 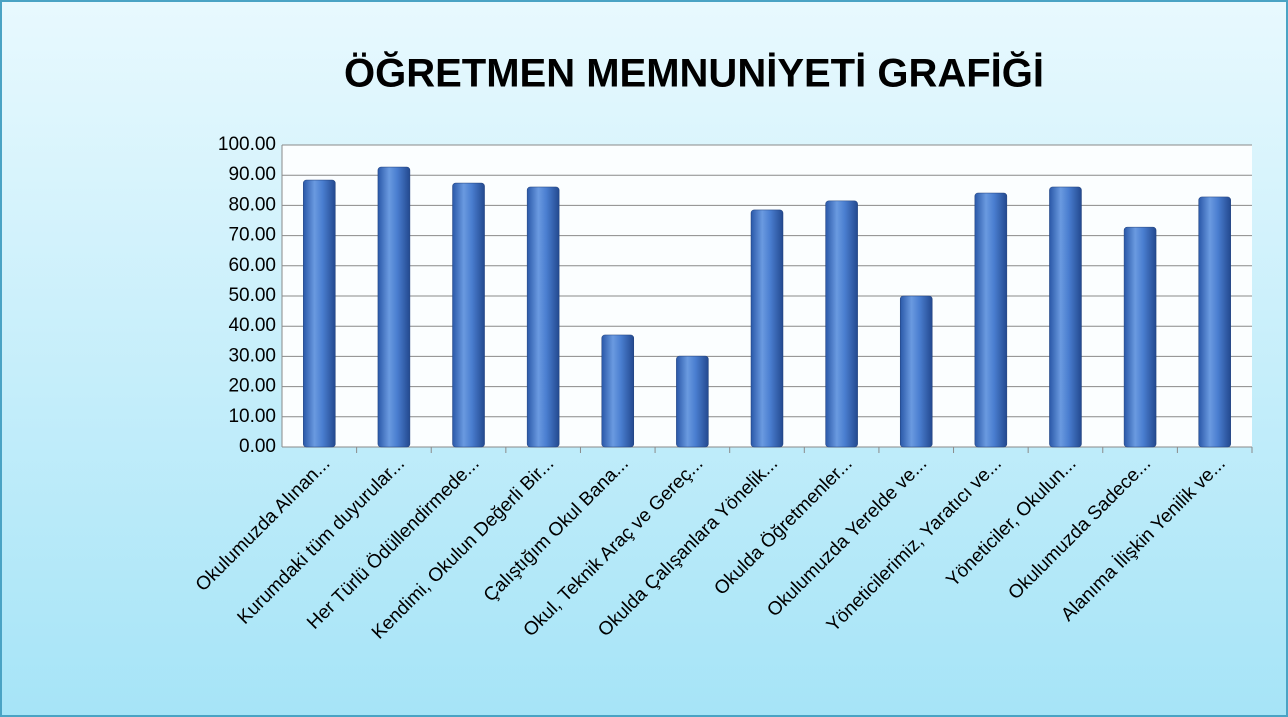 I want to click on chart-title: ÖĞRETMEN MEMNUNİYETİ GRAFİĞİ, so click(x=694, y=73).